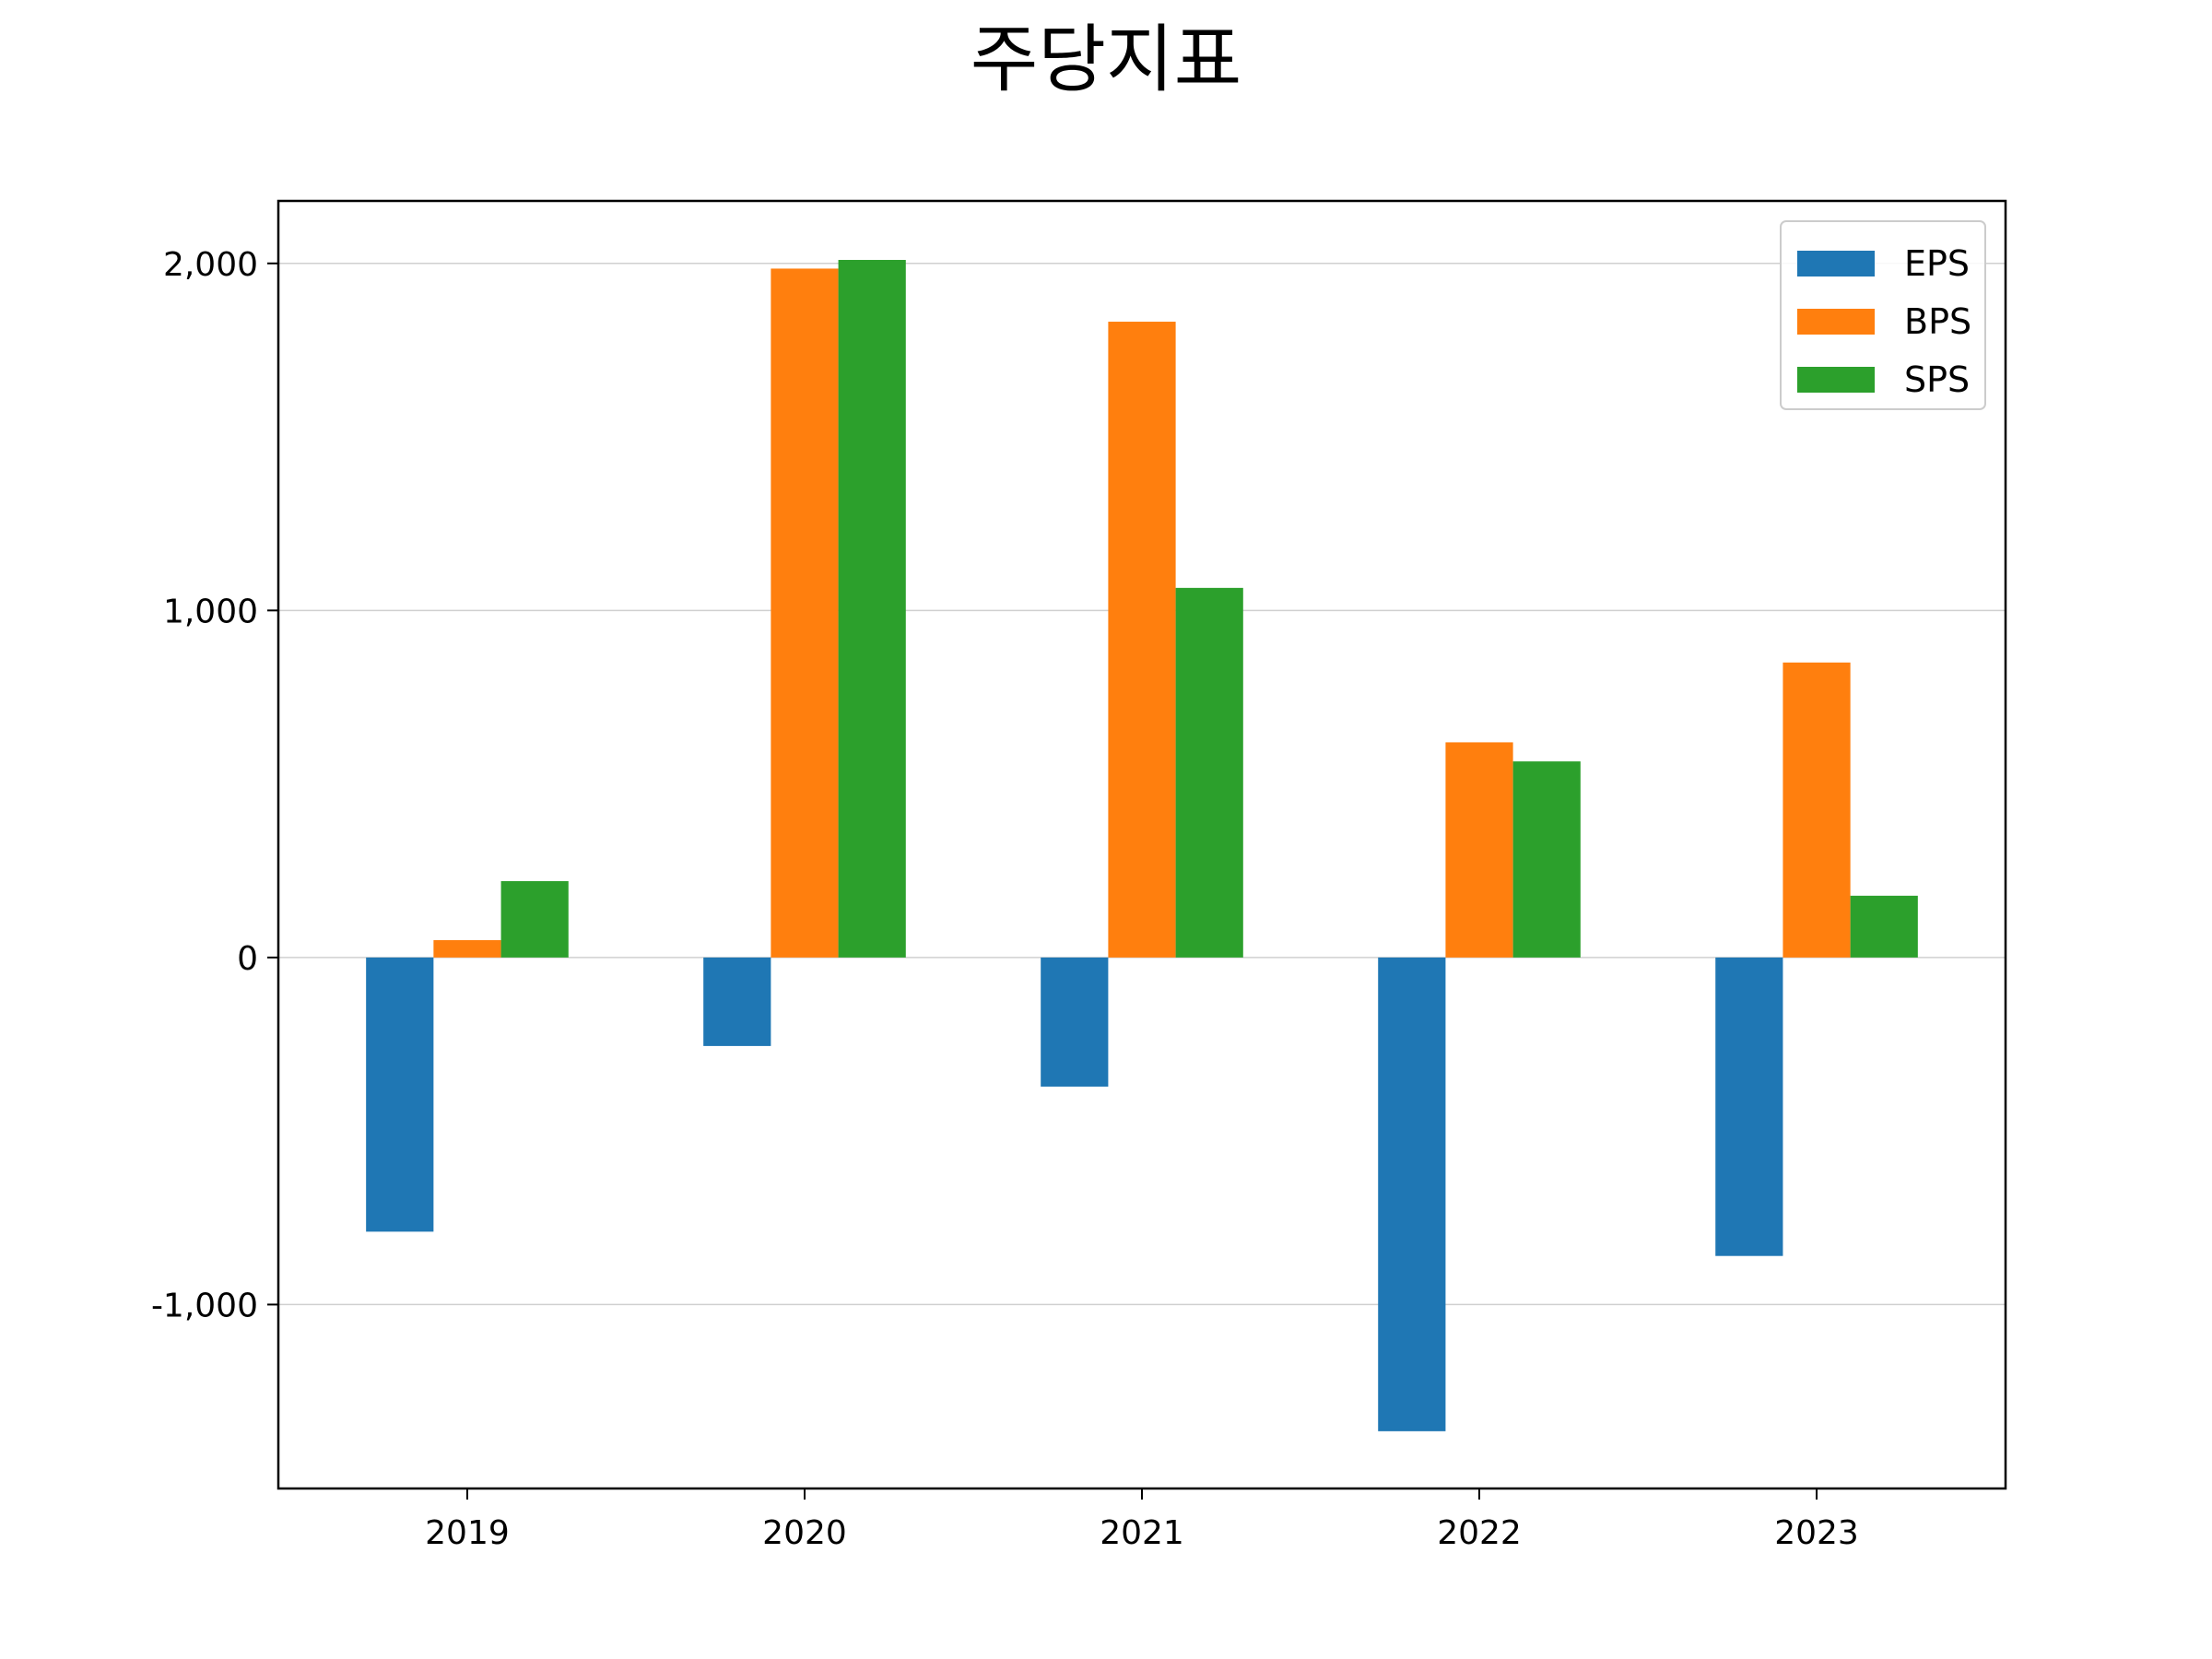  What do you see at coordinates (1817, 810) in the screenshot?
I see `bar-bps-2023` at bounding box center [1817, 810].